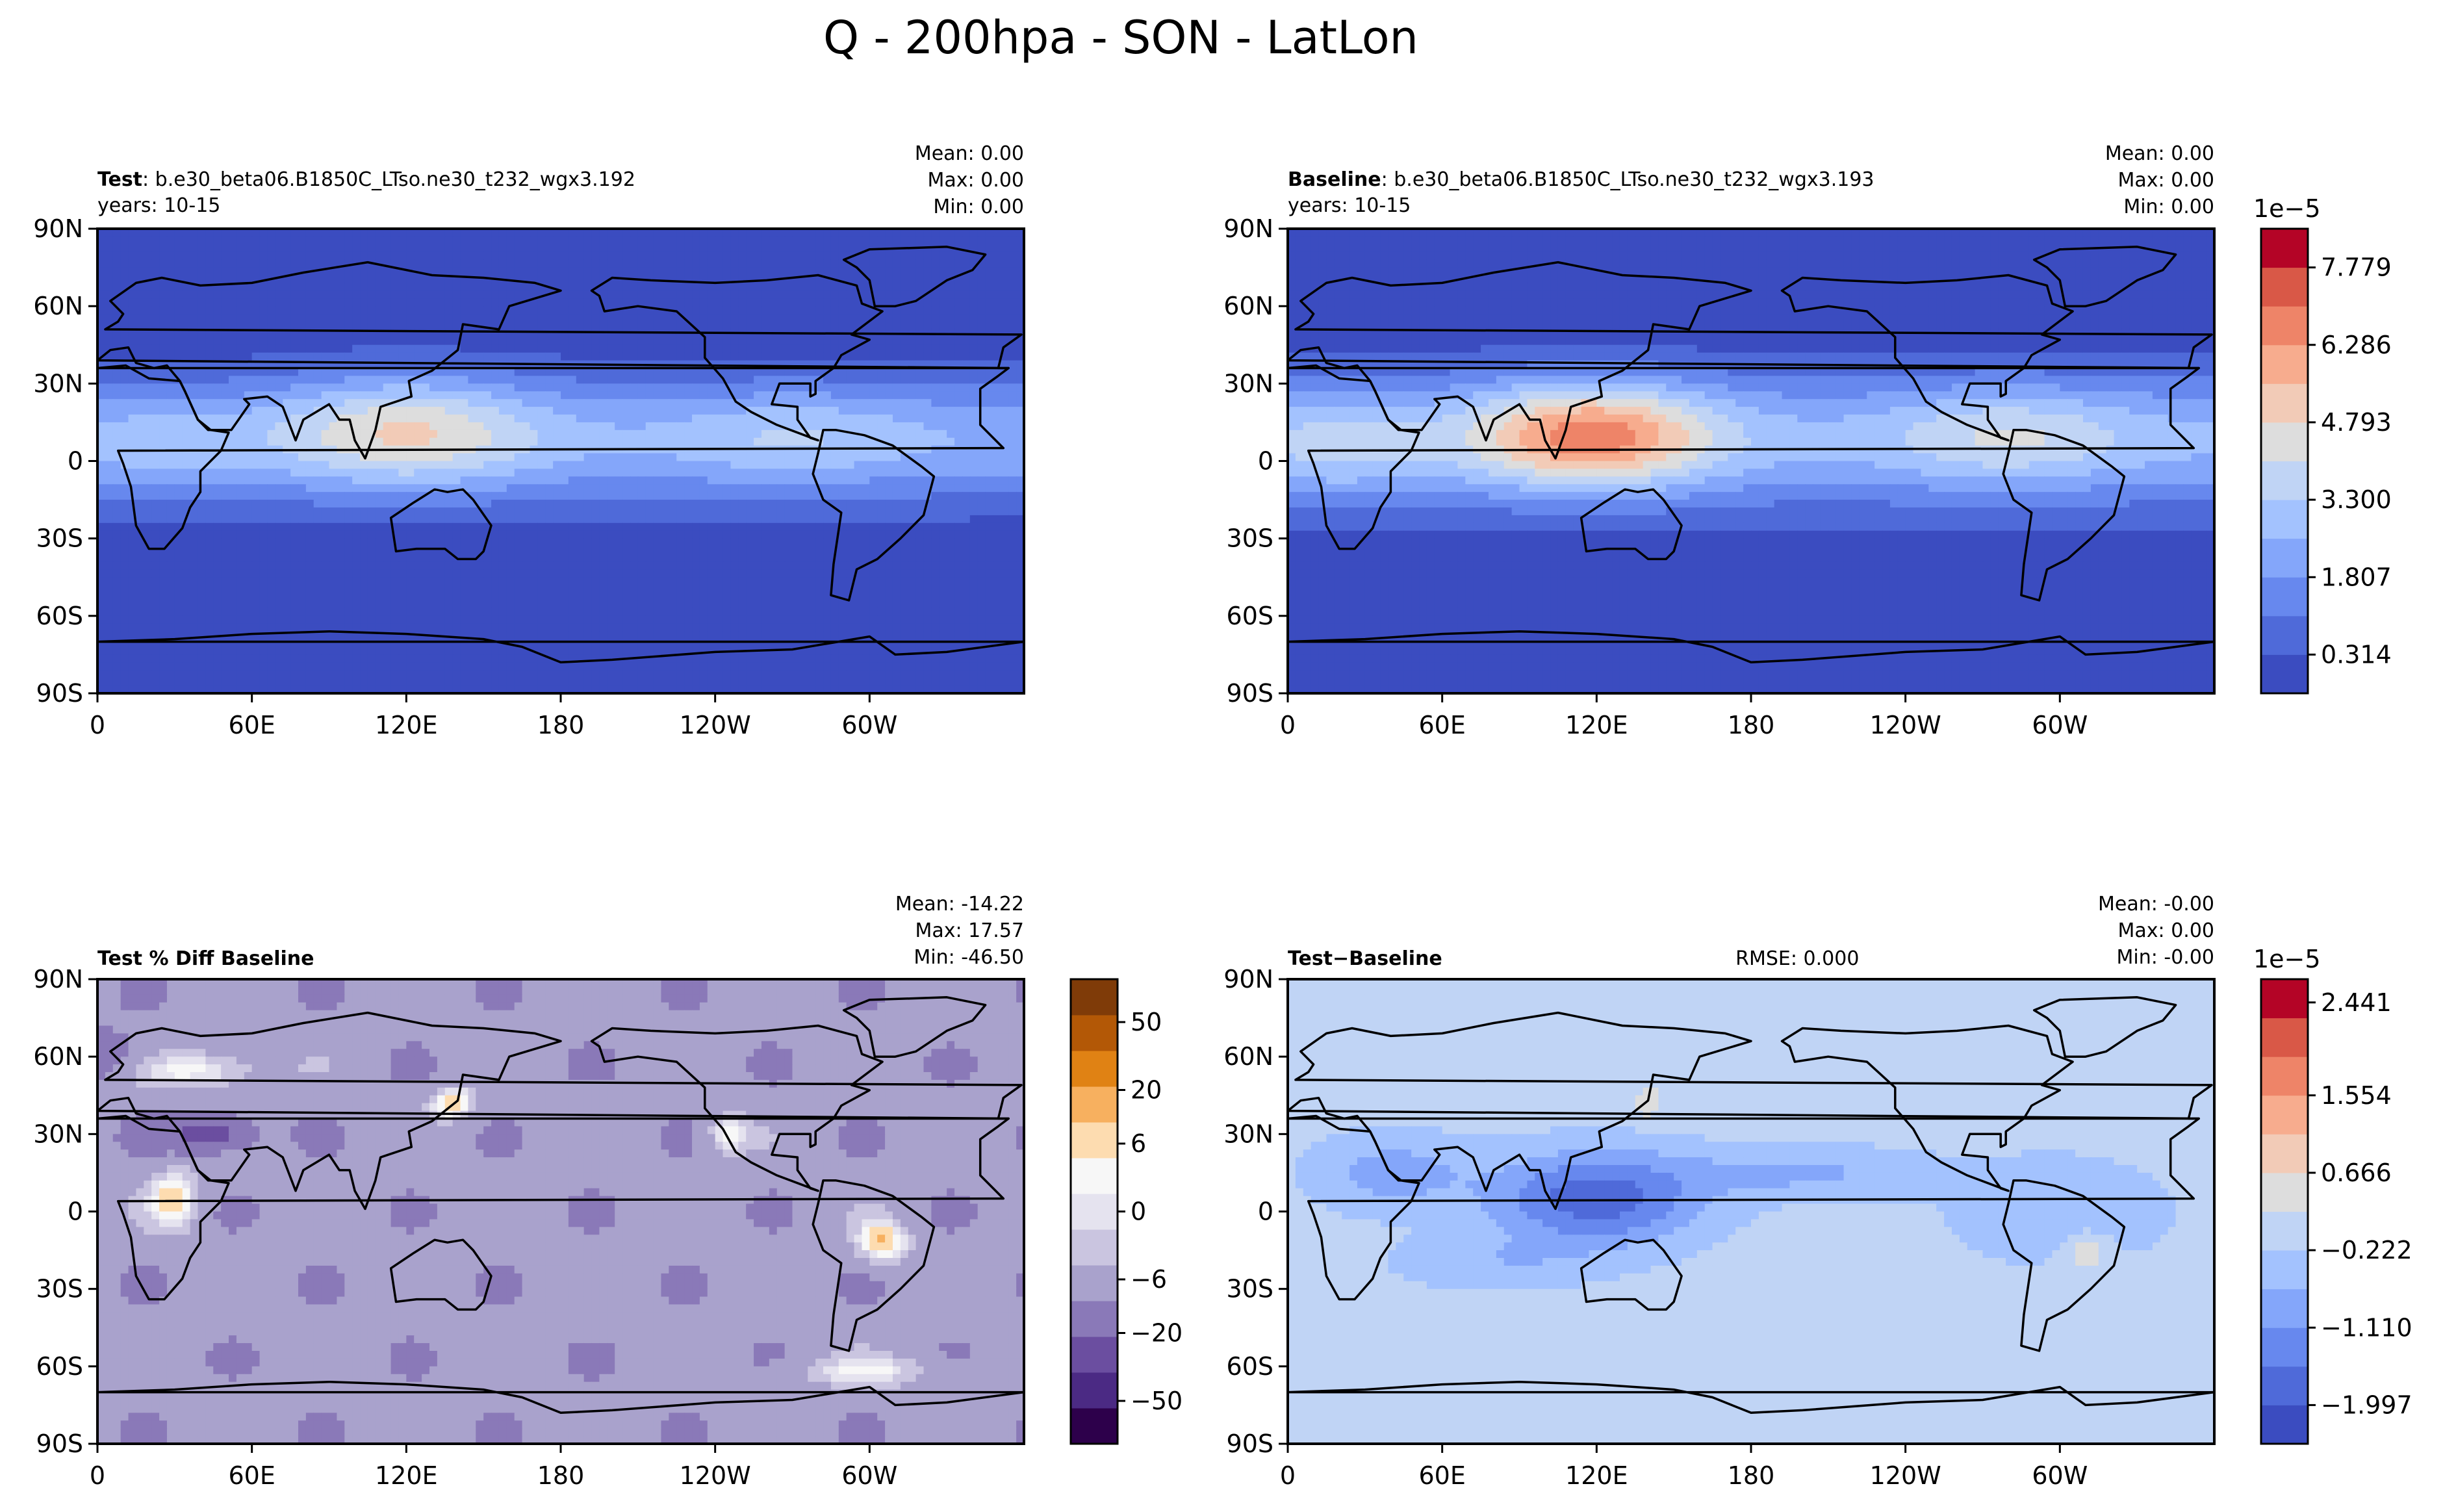  I want to click on stat-line: Min: -46.50, so click(969, 957).